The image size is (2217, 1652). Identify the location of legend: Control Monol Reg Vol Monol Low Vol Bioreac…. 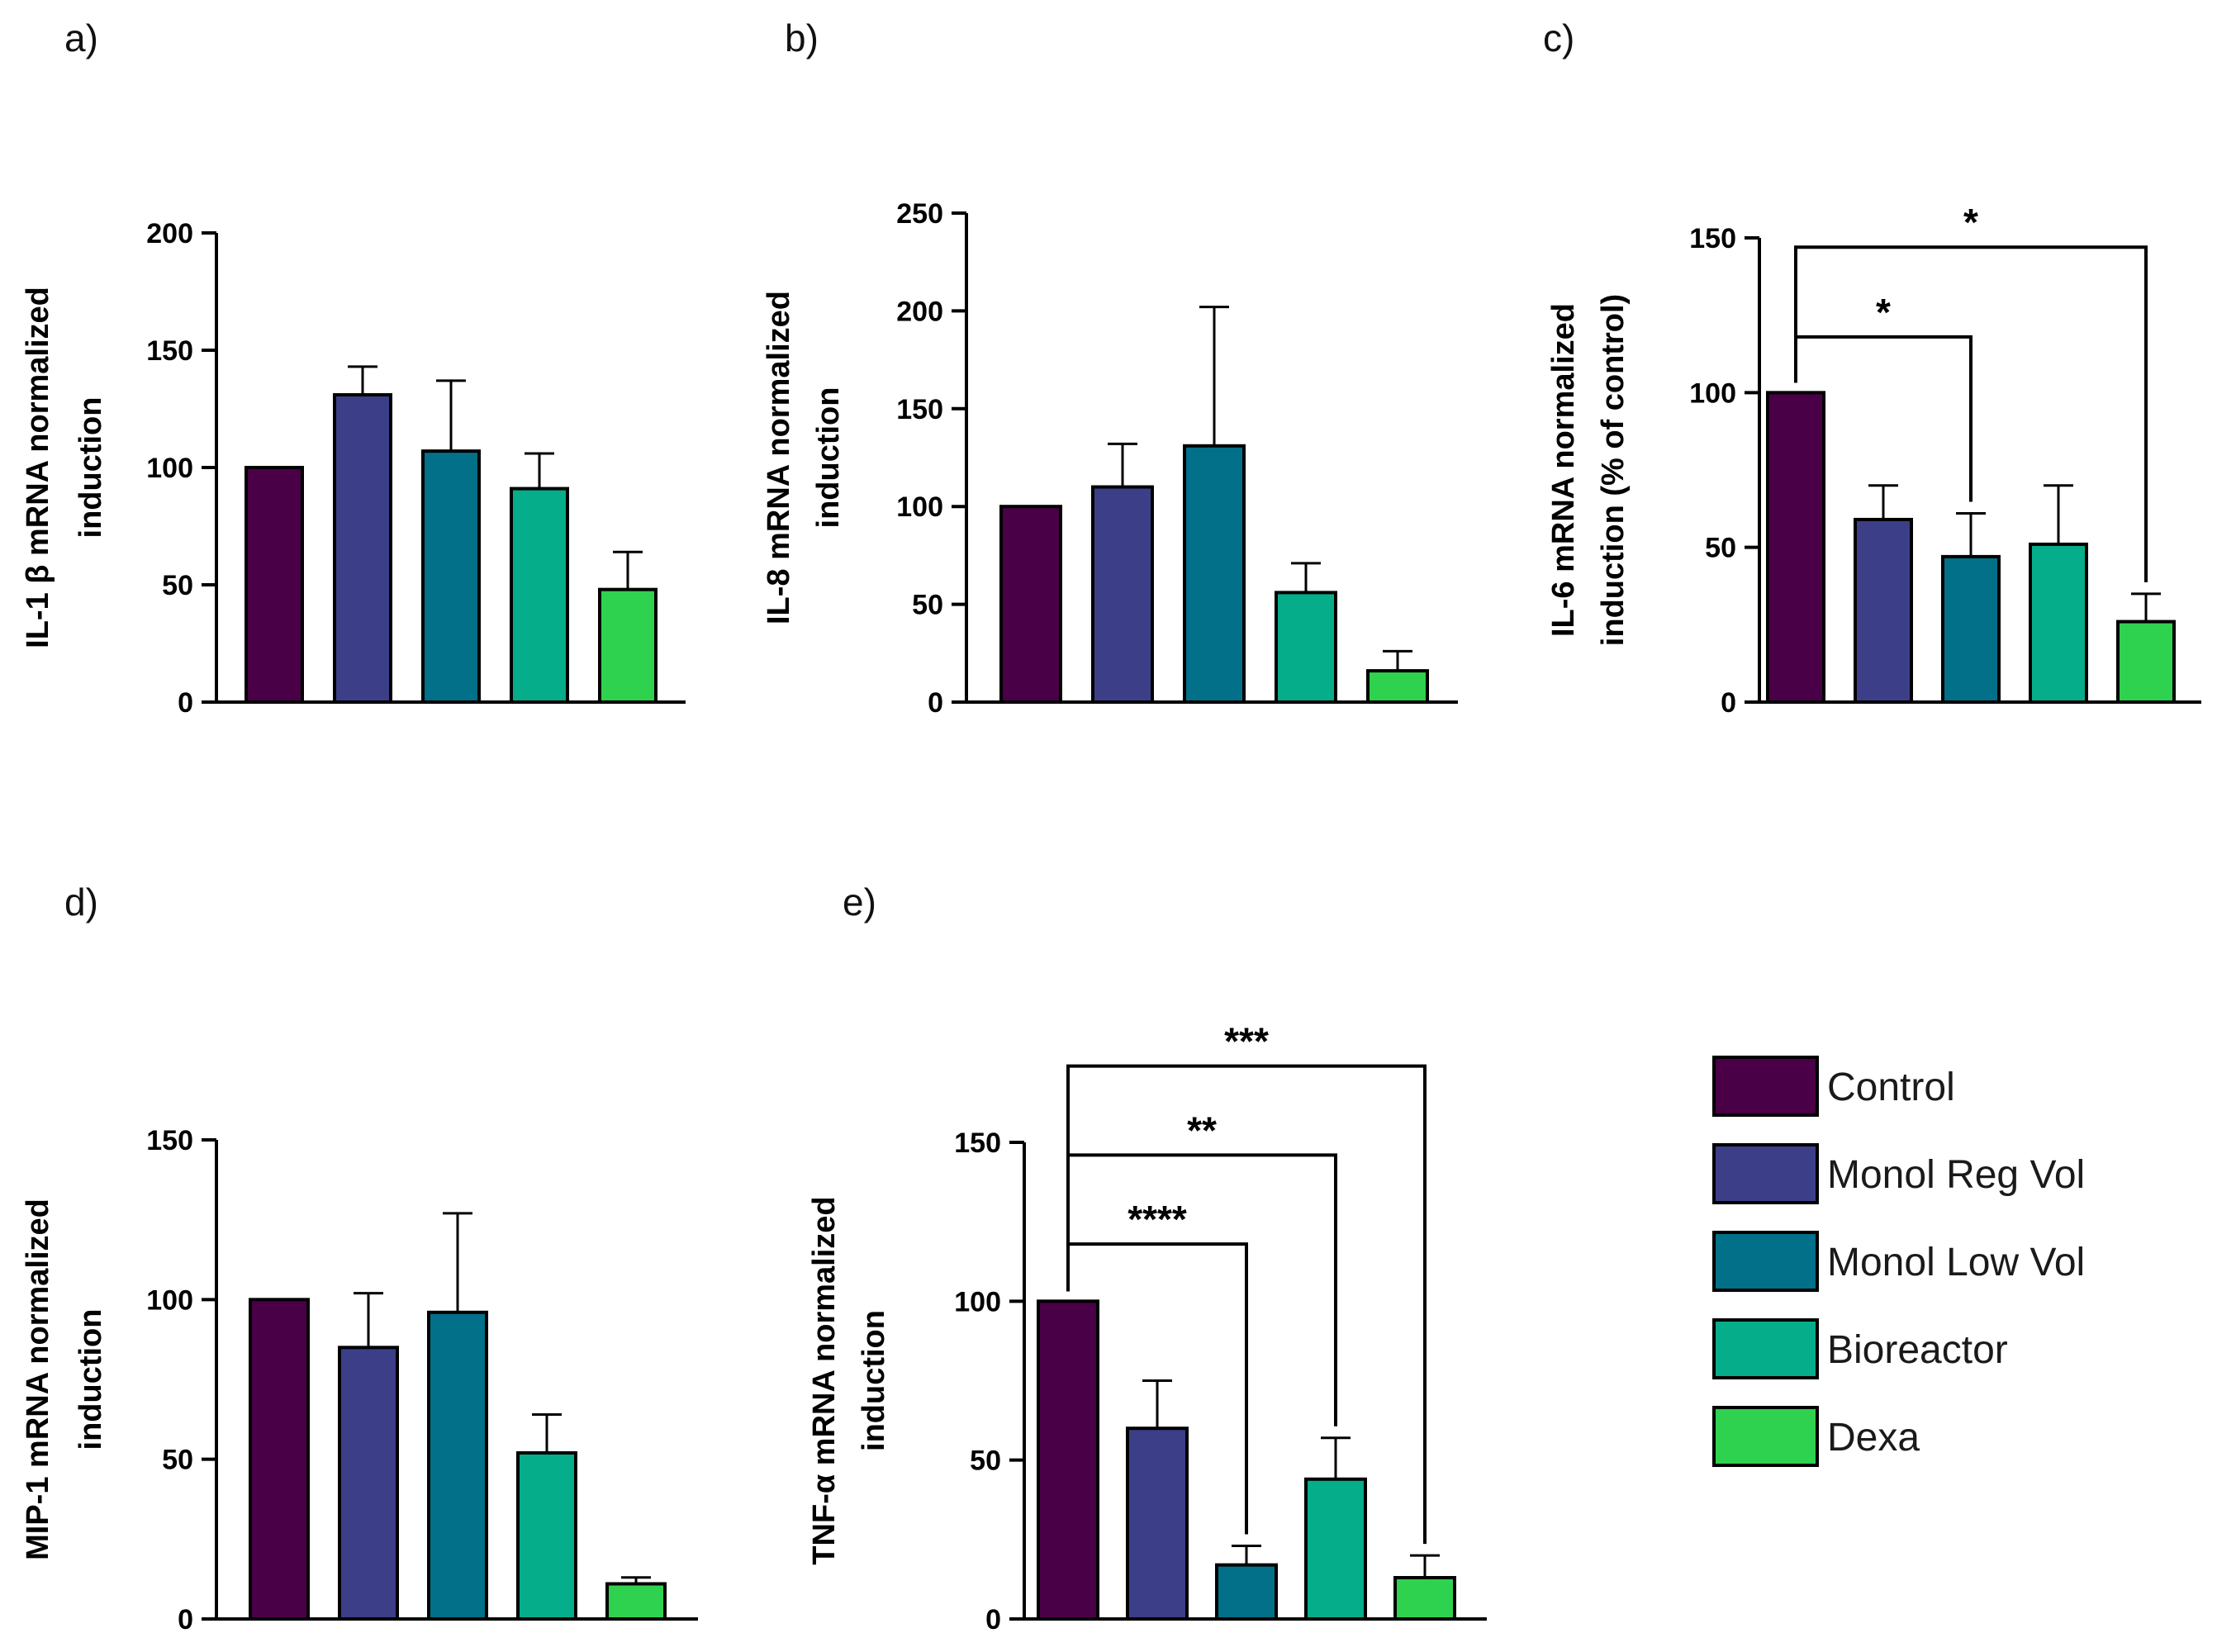
(1898, 1261).